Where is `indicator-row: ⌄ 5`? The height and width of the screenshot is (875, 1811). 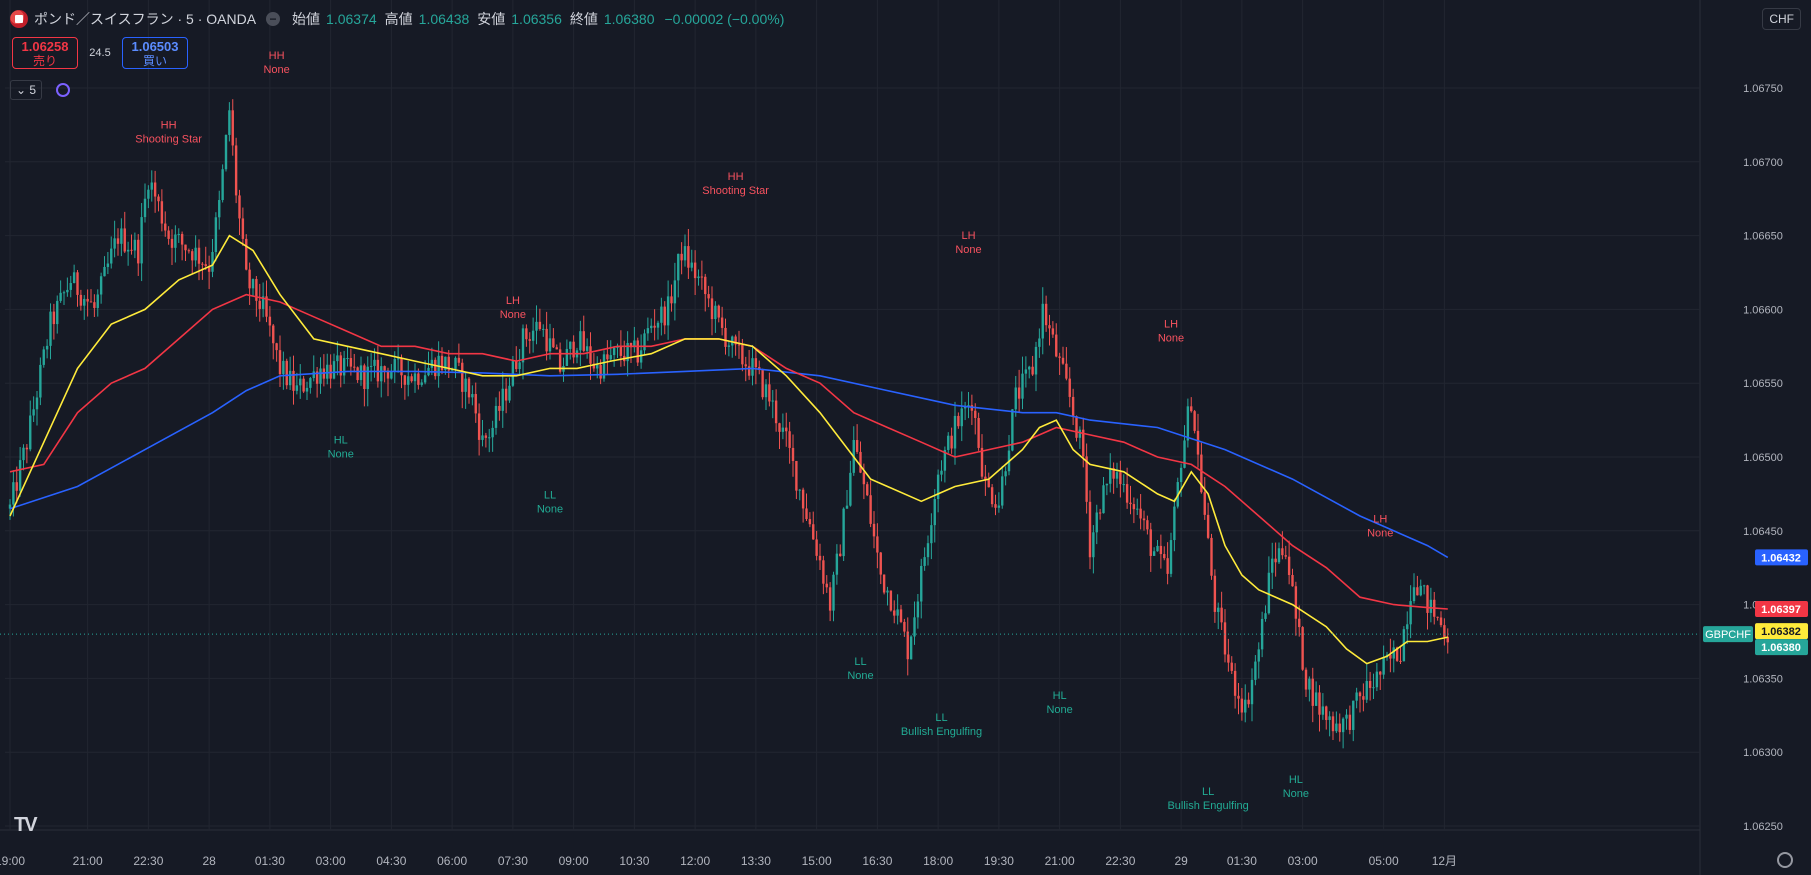 indicator-row: ⌄ 5 is located at coordinates (40, 90).